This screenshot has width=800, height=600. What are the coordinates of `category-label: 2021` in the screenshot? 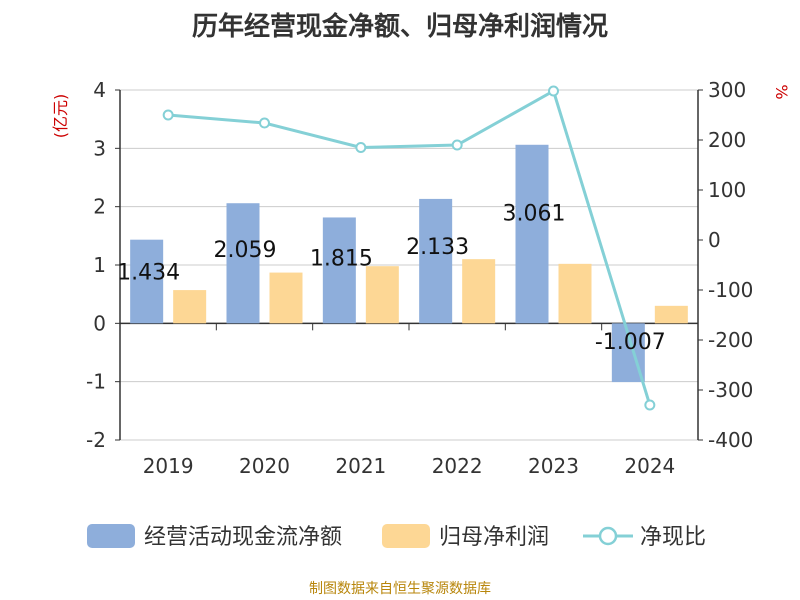 It's located at (360, 466).